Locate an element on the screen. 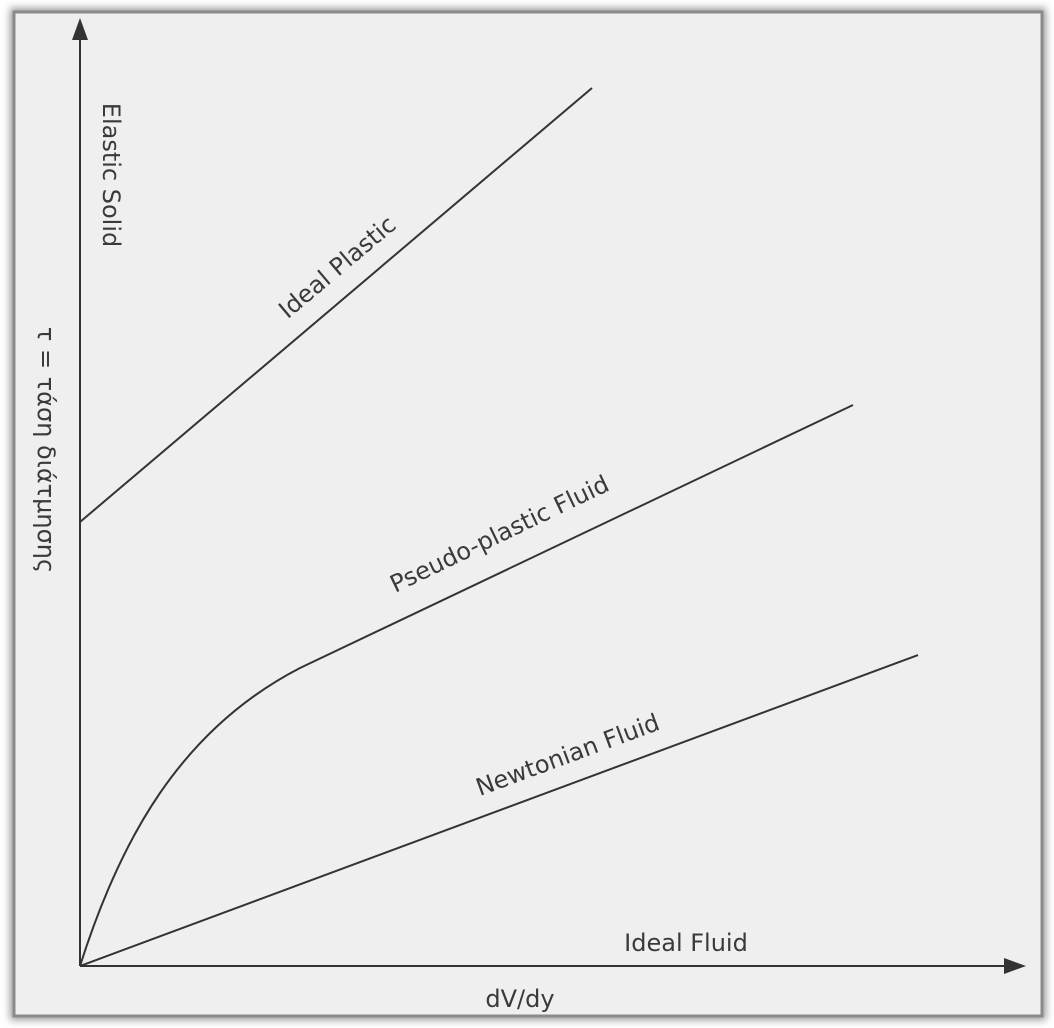 The height and width of the screenshot is (1028, 1054). x-axis-label: dV/dy is located at coordinates (519, 999).